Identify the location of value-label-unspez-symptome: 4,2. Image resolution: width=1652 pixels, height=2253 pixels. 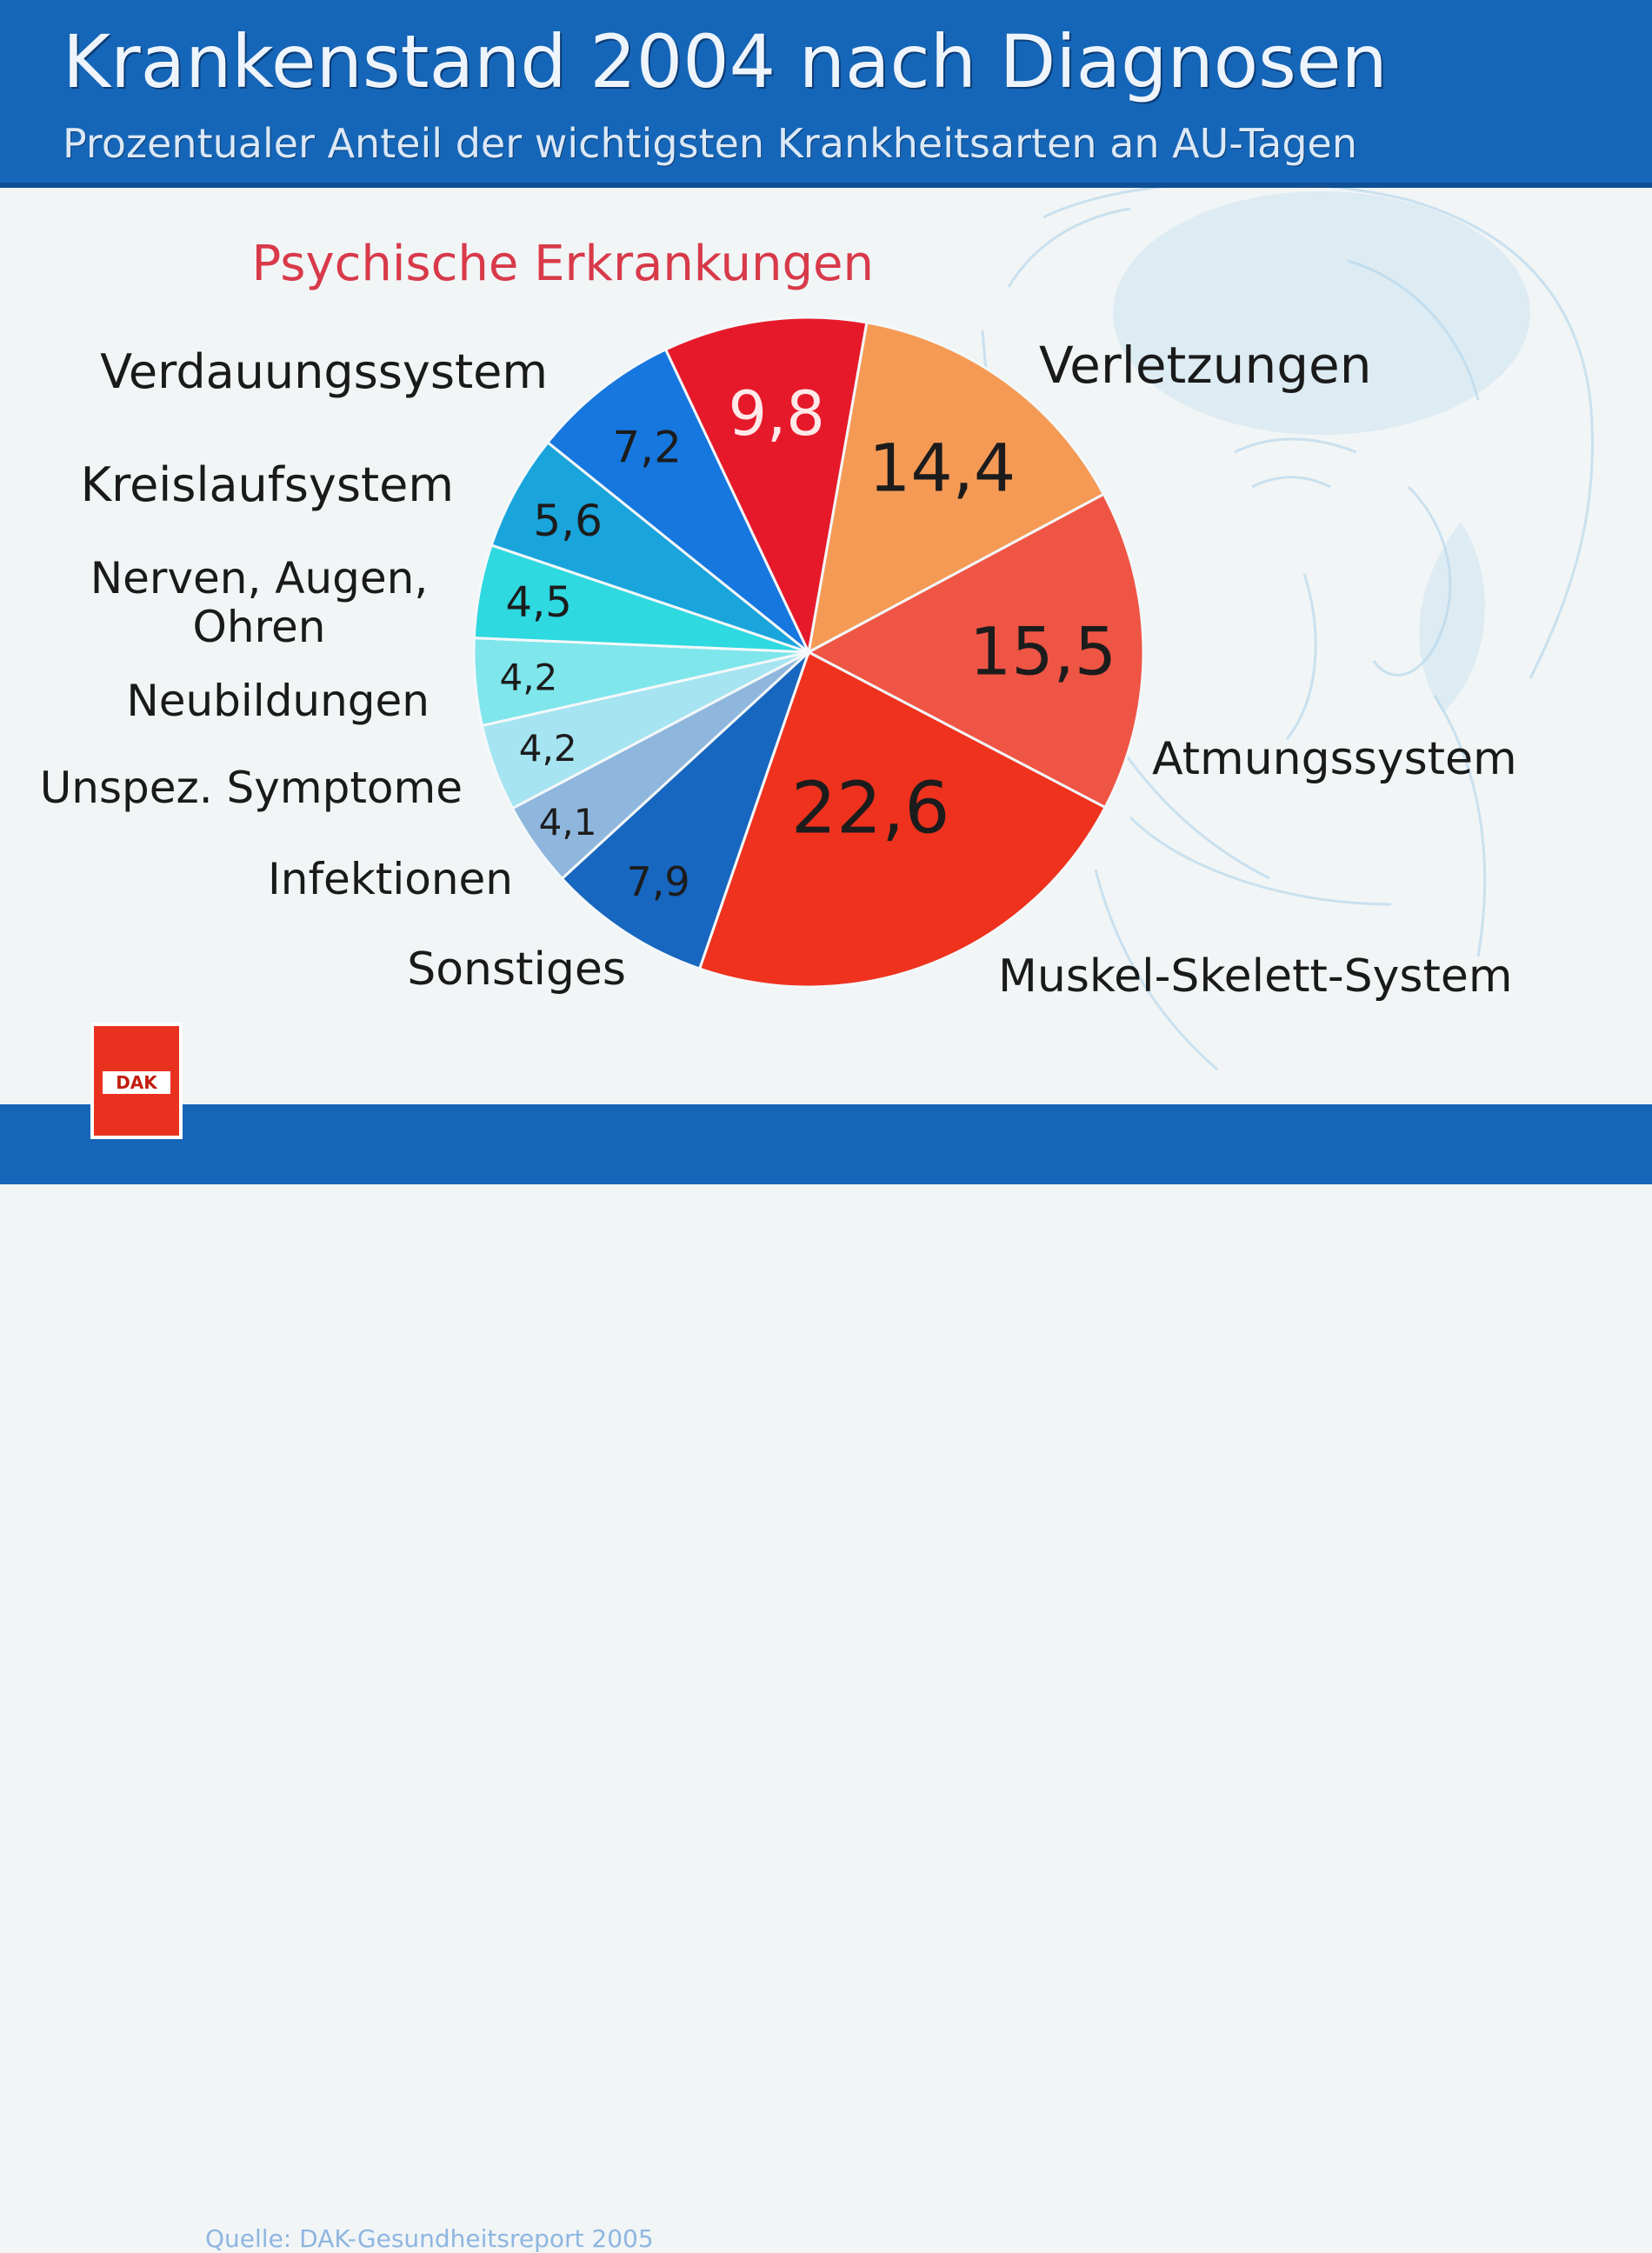
(548, 748).